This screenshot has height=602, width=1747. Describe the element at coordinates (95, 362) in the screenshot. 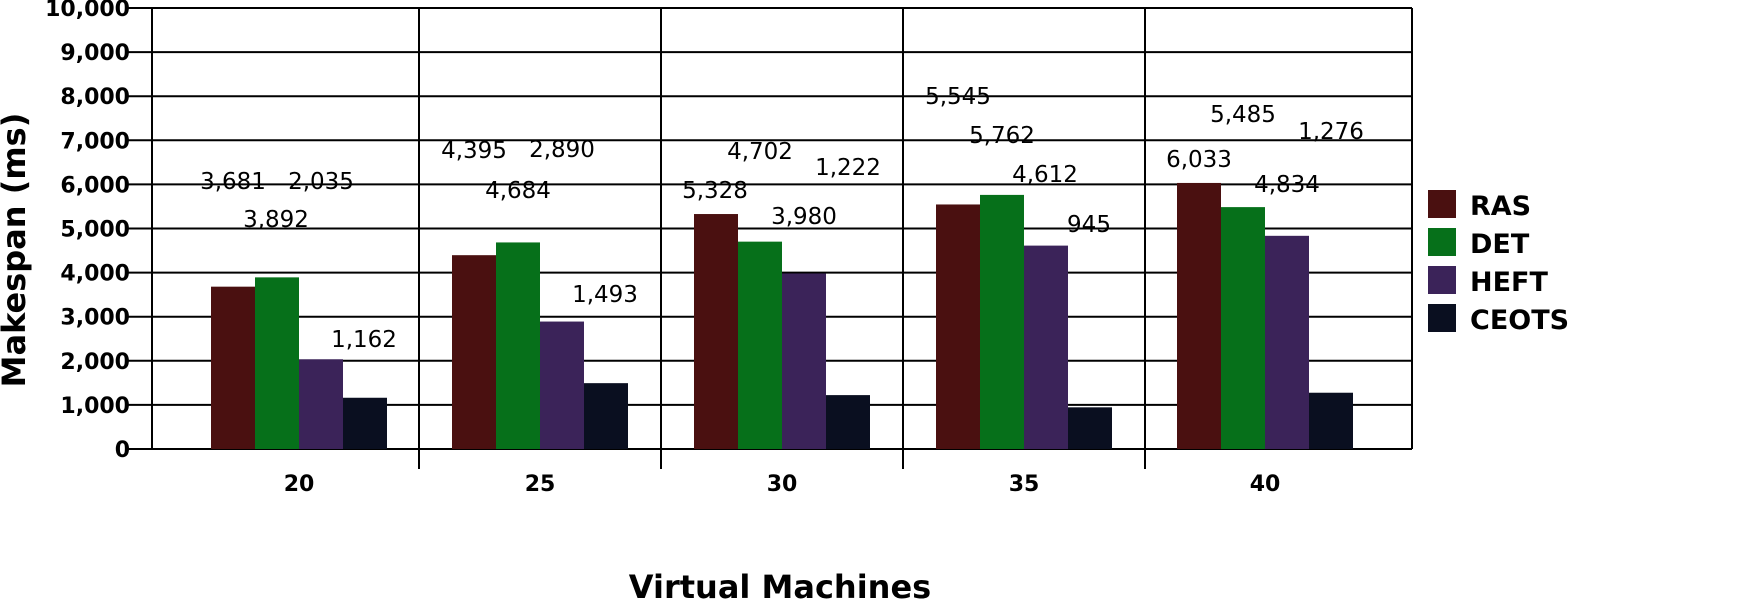

I see `y-tick-label: 2,000` at that location.